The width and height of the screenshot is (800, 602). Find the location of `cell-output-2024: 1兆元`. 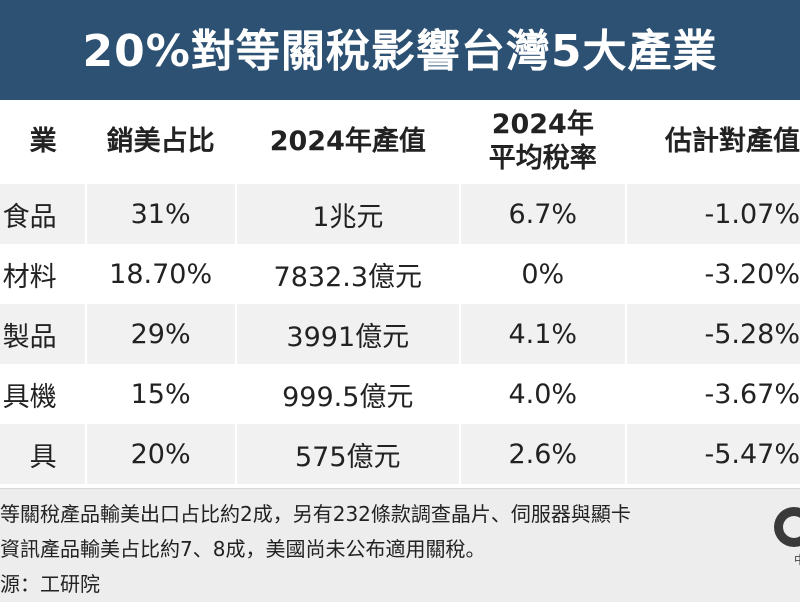

cell-output-2024: 1兆元 is located at coordinates (348, 214).